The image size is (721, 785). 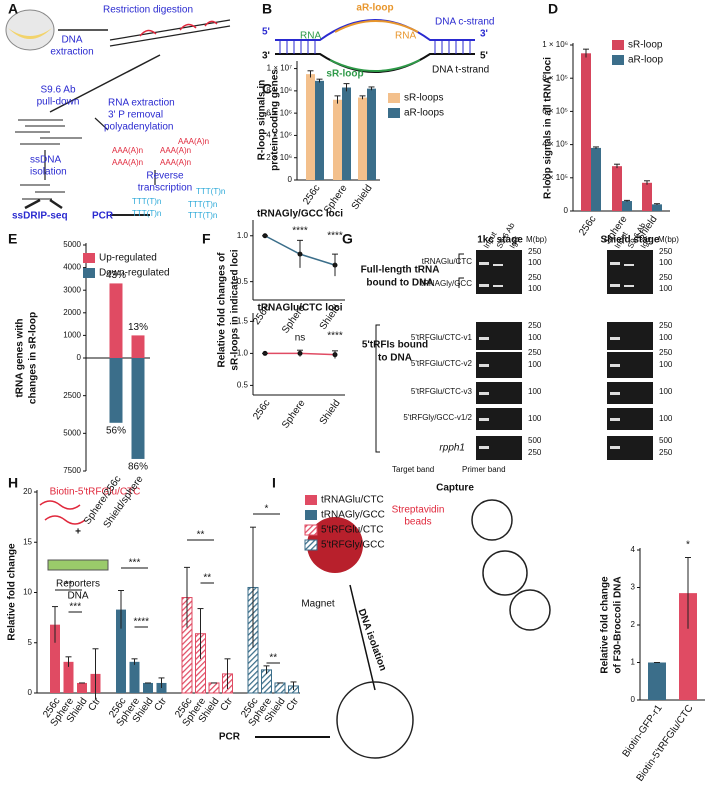 I want to click on y-tick-label: 1.5, so click(x=243, y=321).